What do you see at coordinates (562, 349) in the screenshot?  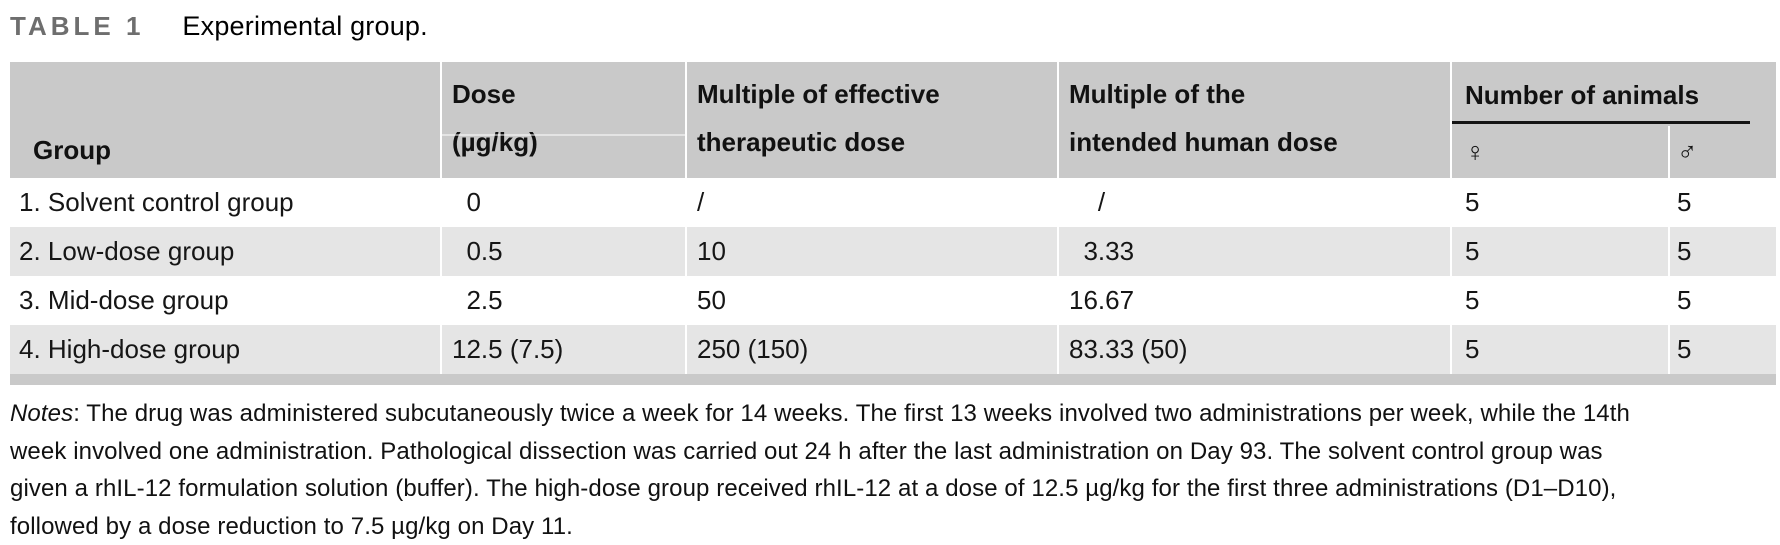 I see `cell-dose: 12.5 (7.5)` at bounding box center [562, 349].